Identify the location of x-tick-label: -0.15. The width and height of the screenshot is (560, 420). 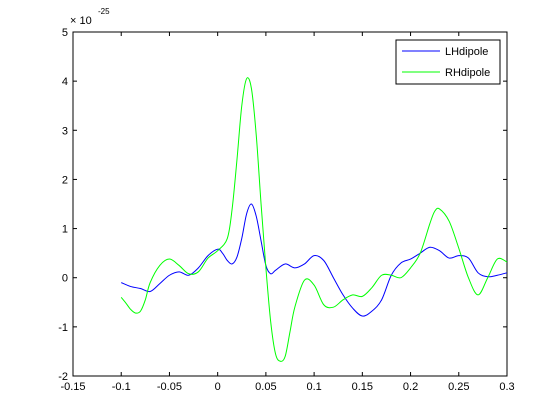
(72, 387).